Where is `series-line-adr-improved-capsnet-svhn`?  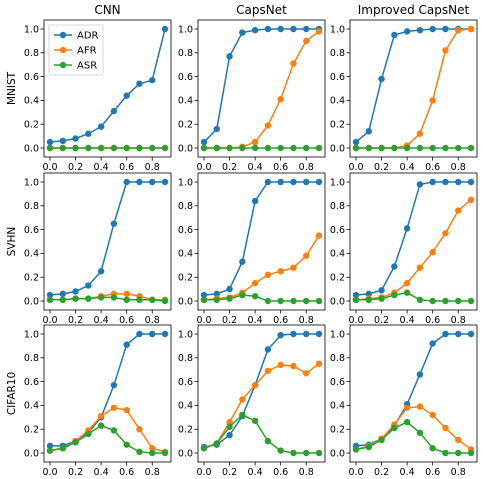
series-line-adr-improved-capsnet-svhn is located at coordinates (413, 238).